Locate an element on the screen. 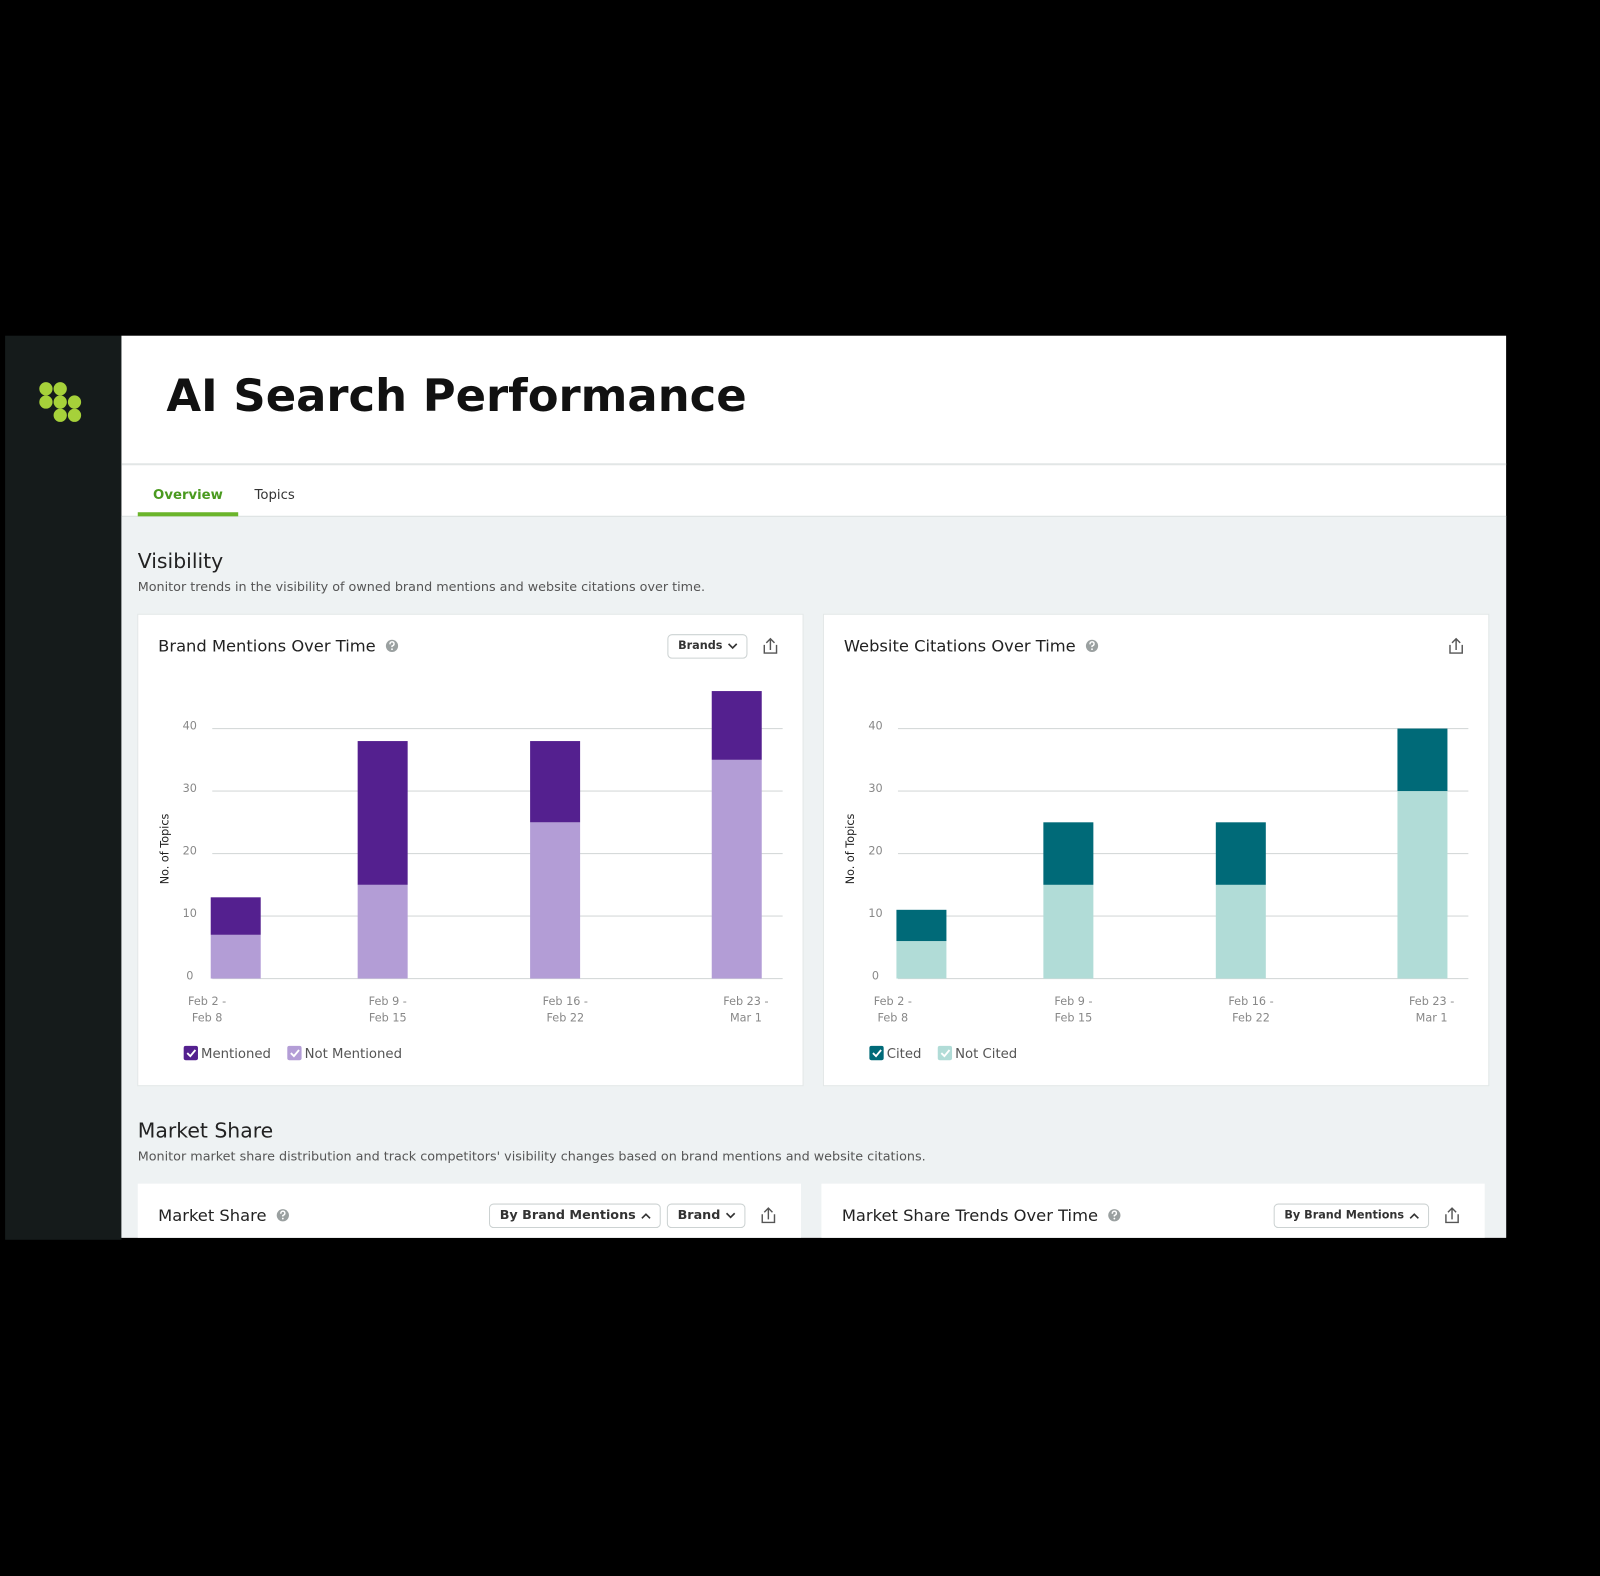  dropdown-label: Brand is located at coordinates (699, 1215).